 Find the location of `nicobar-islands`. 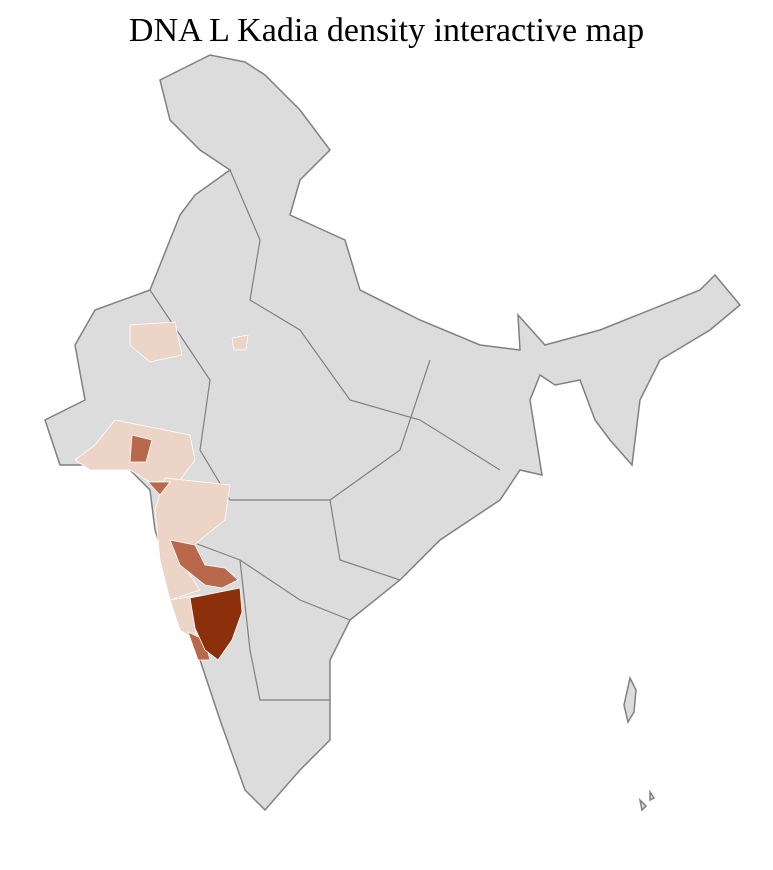

nicobar-islands is located at coordinates (647, 800).